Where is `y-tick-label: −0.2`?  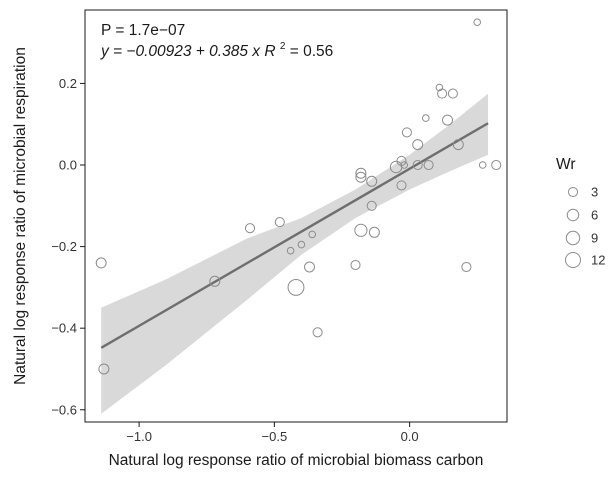
y-tick-label: −0.2 is located at coordinates (64, 246).